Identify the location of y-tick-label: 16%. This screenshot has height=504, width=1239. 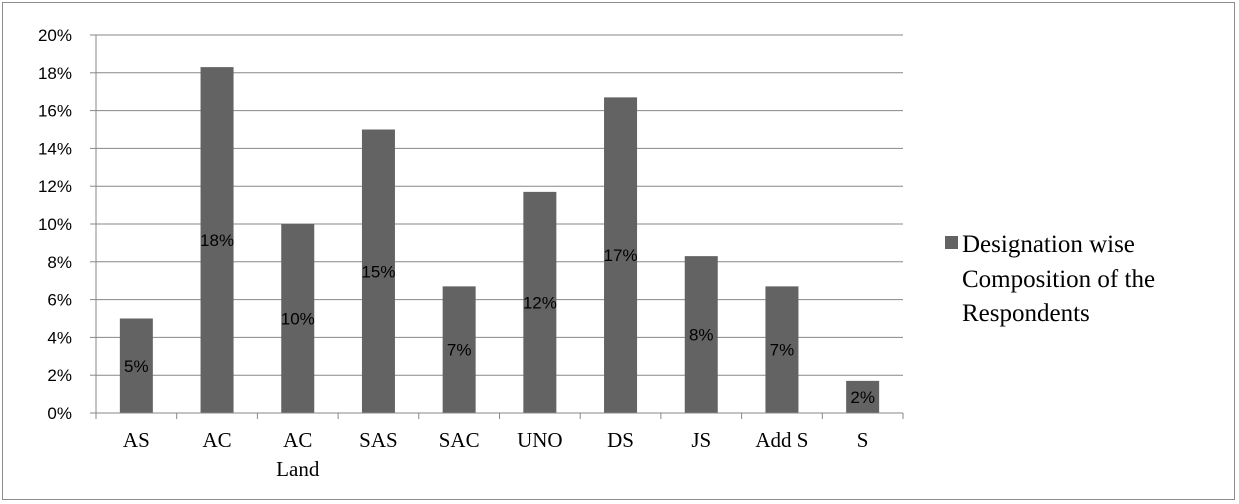
(55, 111).